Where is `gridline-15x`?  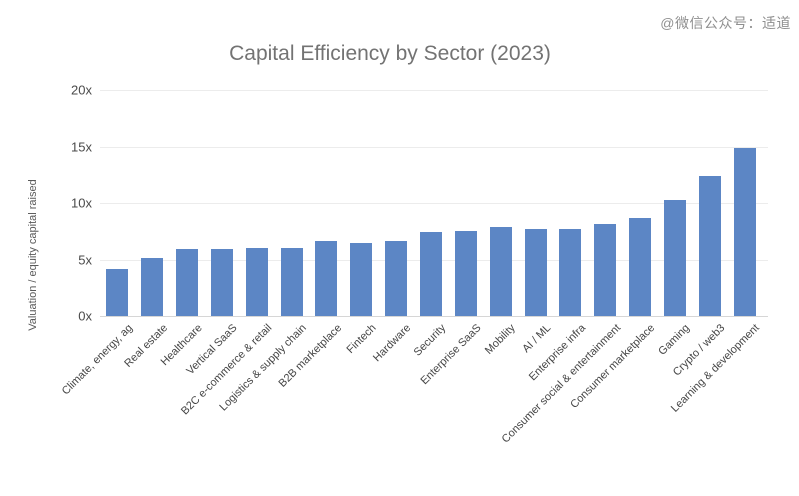 gridline-15x is located at coordinates (434, 147).